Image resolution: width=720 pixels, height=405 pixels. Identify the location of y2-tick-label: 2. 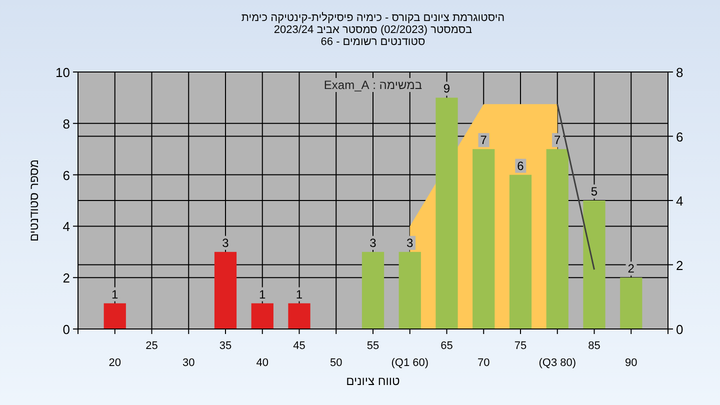
(680, 265).